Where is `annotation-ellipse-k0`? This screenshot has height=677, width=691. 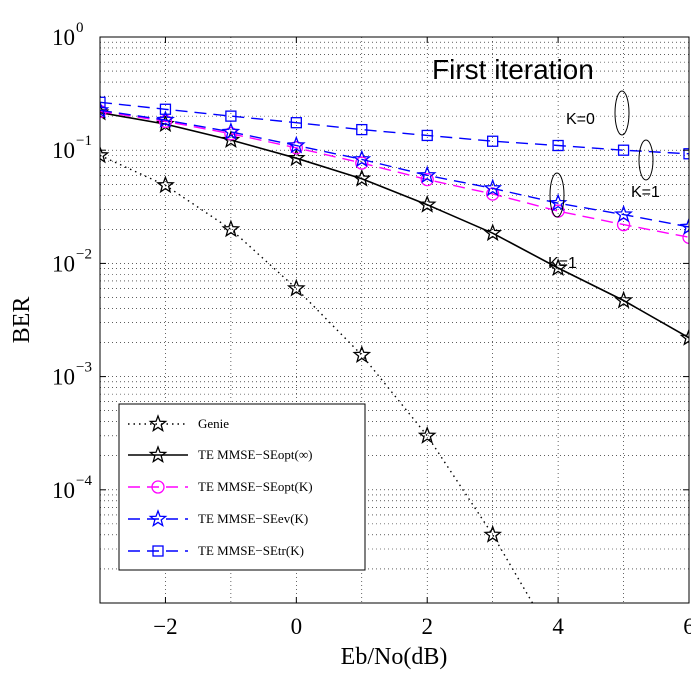
annotation-ellipse-k0 is located at coordinates (622, 113).